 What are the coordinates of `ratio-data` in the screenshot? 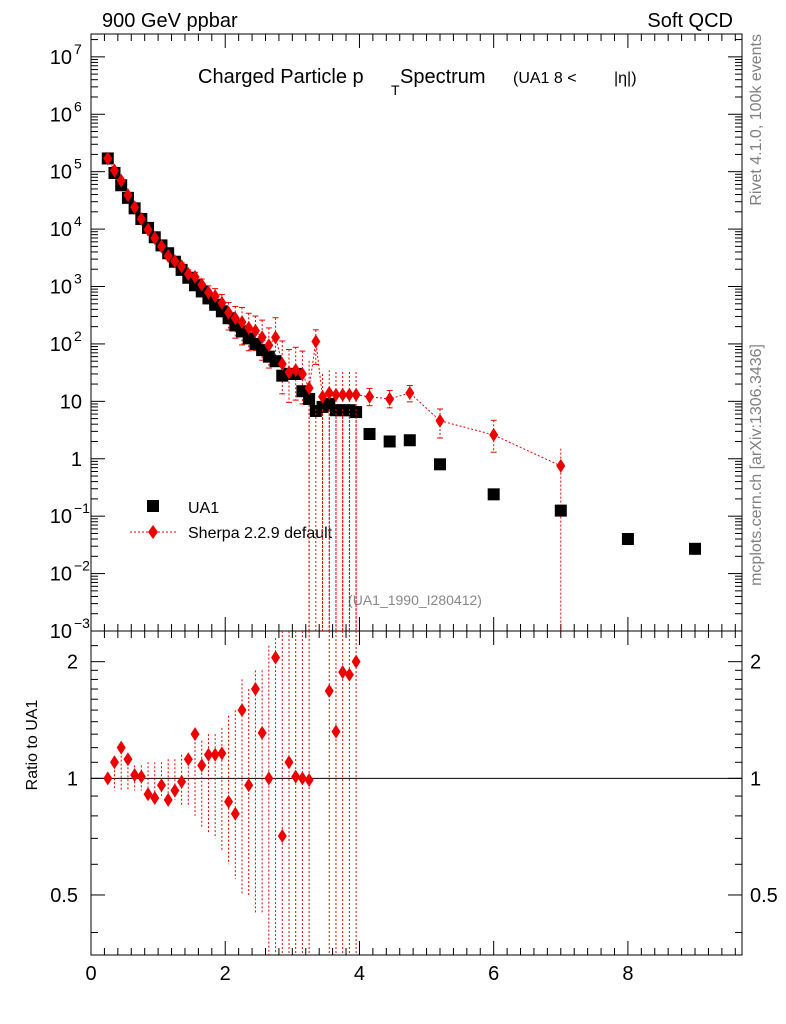 It's located at (232, 793).